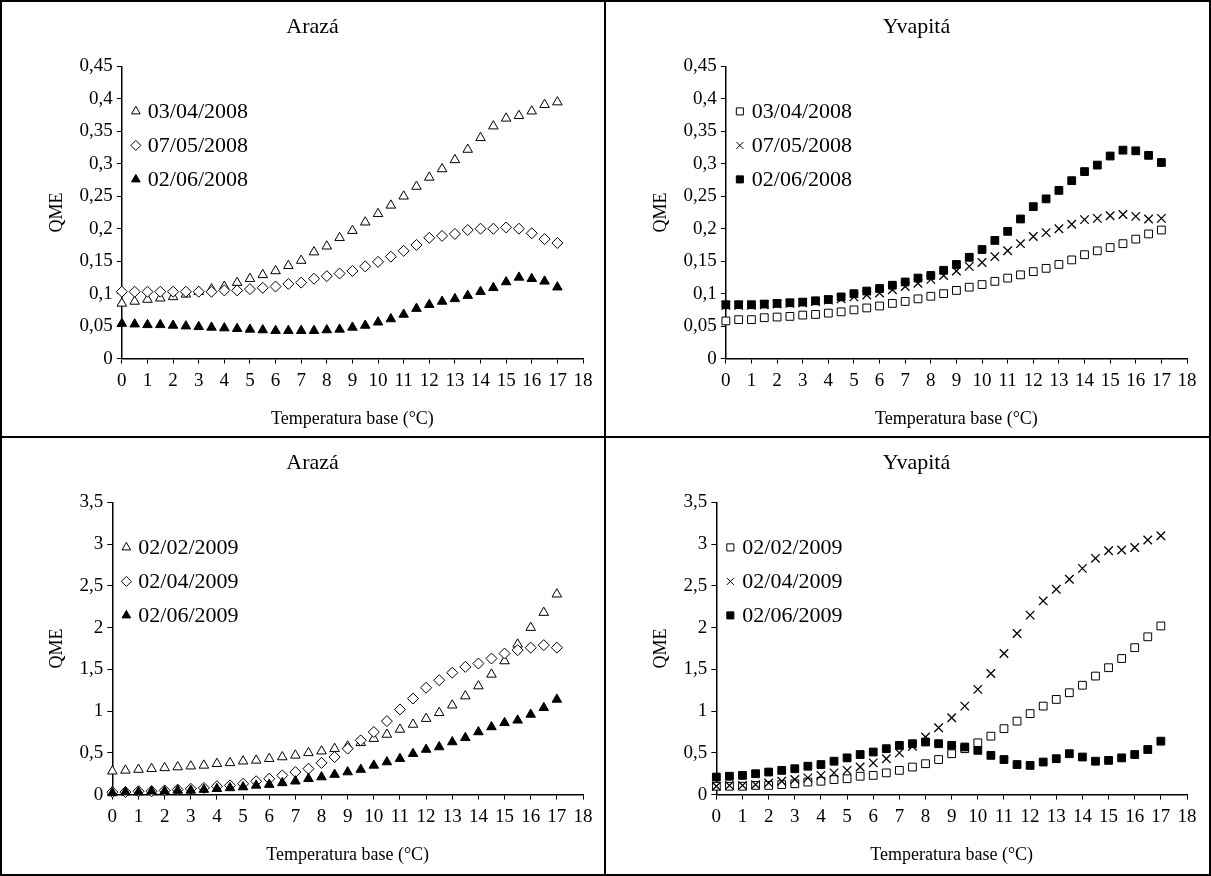 The width and height of the screenshot is (1211, 876). Describe the element at coordinates (198, 179) in the screenshot. I see `legend-label: 02/06/2008` at that location.